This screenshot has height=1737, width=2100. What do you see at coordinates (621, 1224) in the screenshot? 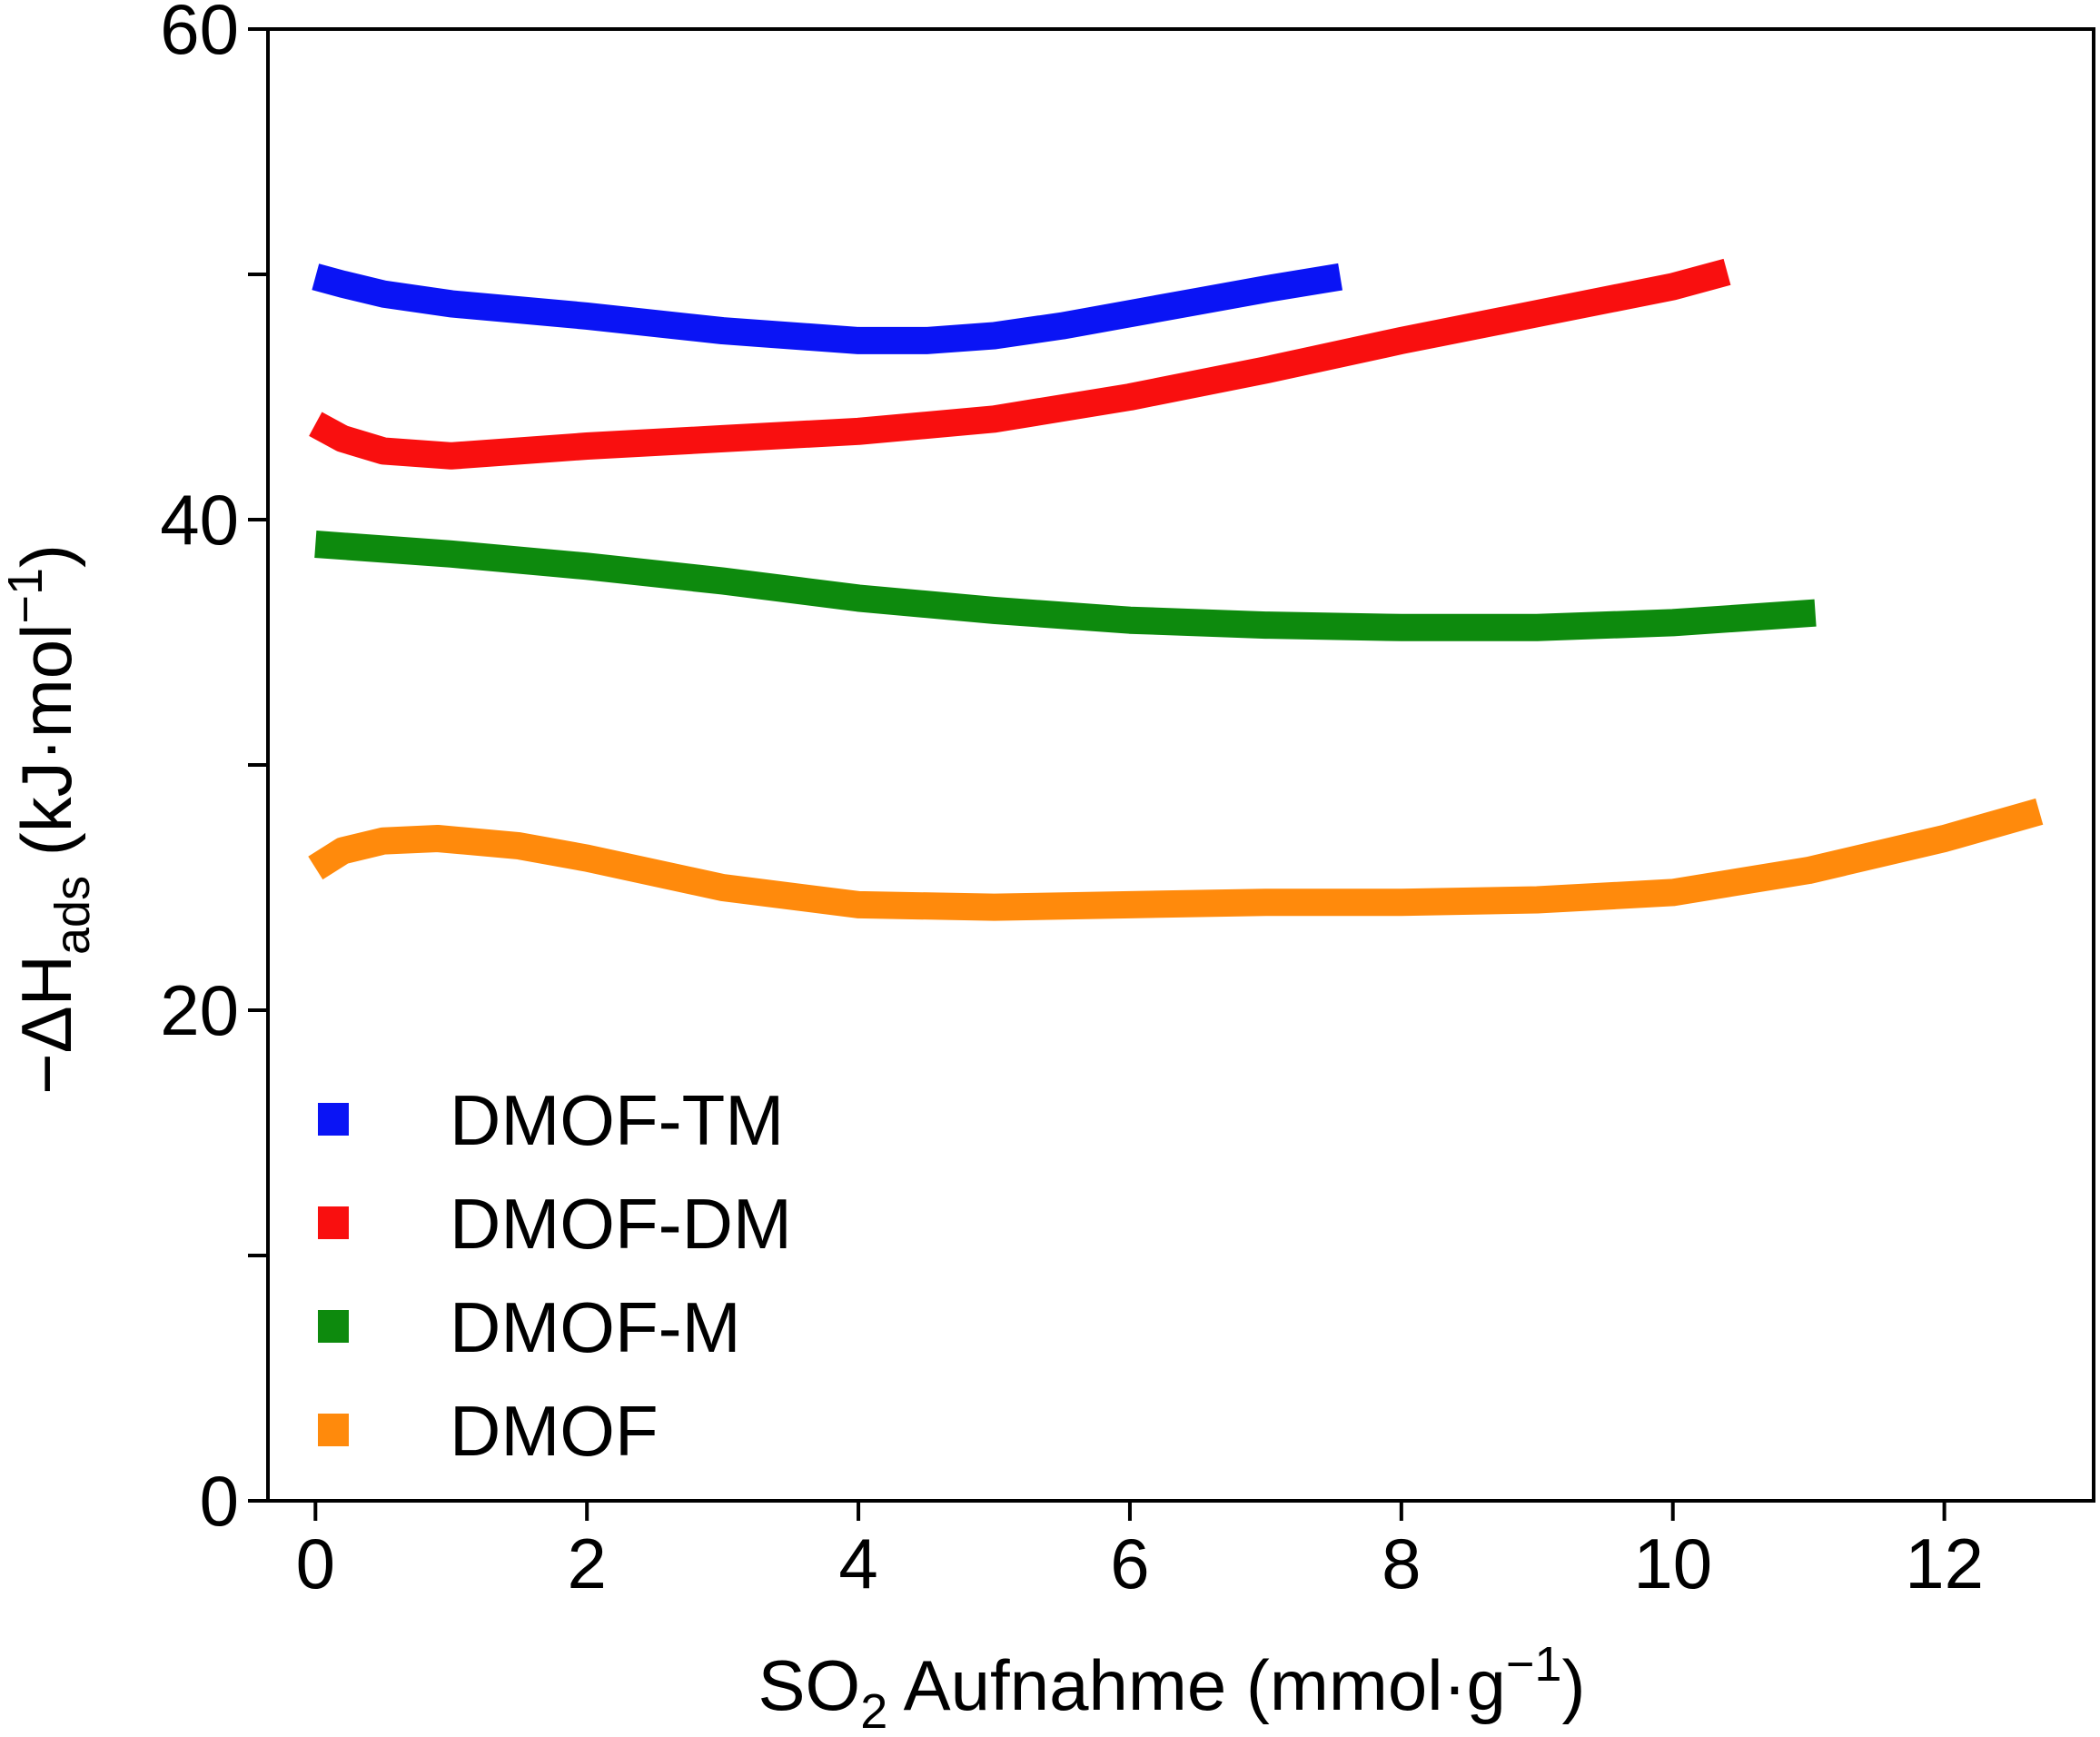
I see `legend-label-dmof-dm: DMOF-DM` at bounding box center [621, 1224].